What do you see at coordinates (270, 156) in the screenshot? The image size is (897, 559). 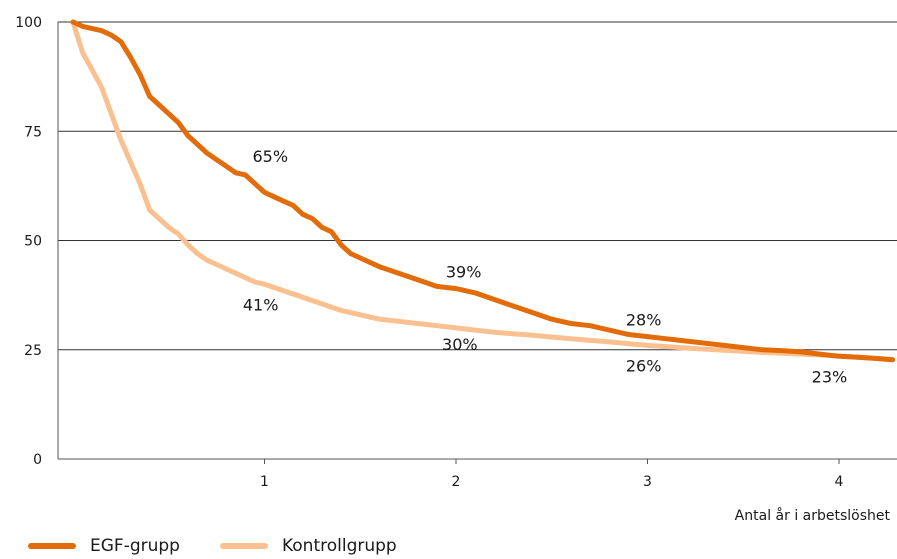 I see `data-label-0: 65%` at bounding box center [270, 156].